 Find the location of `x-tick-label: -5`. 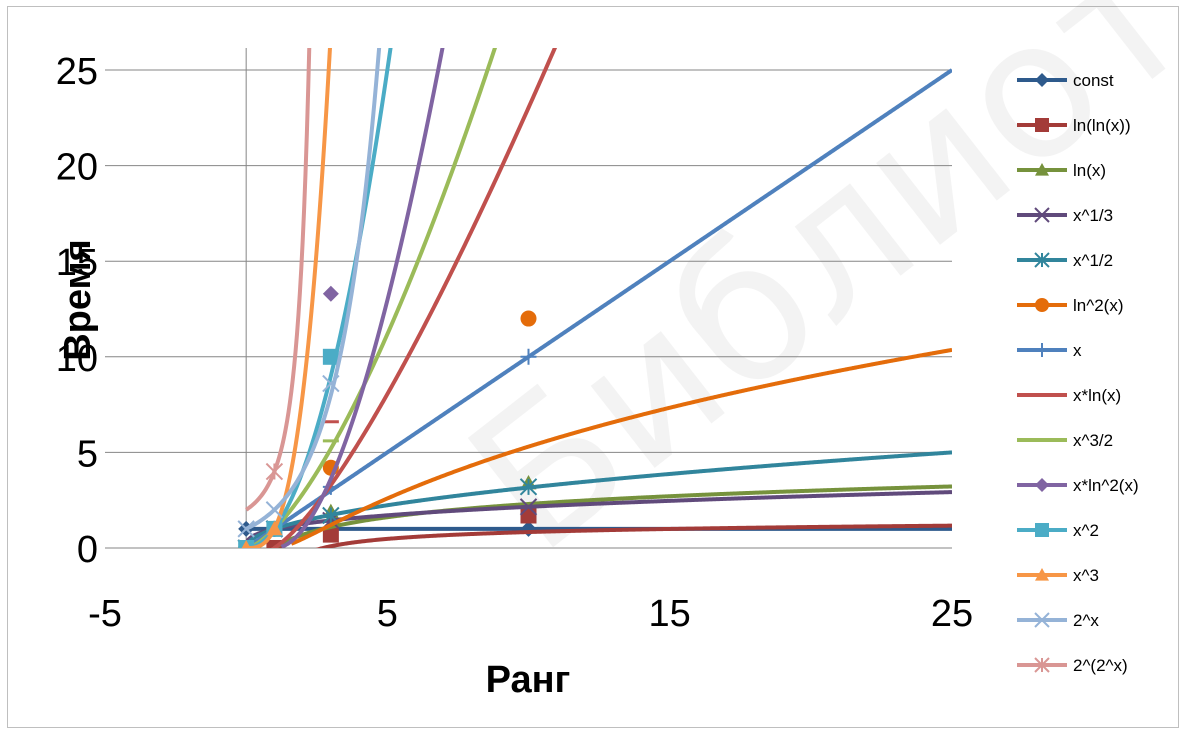

x-tick-label: -5 is located at coordinates (105, 614).